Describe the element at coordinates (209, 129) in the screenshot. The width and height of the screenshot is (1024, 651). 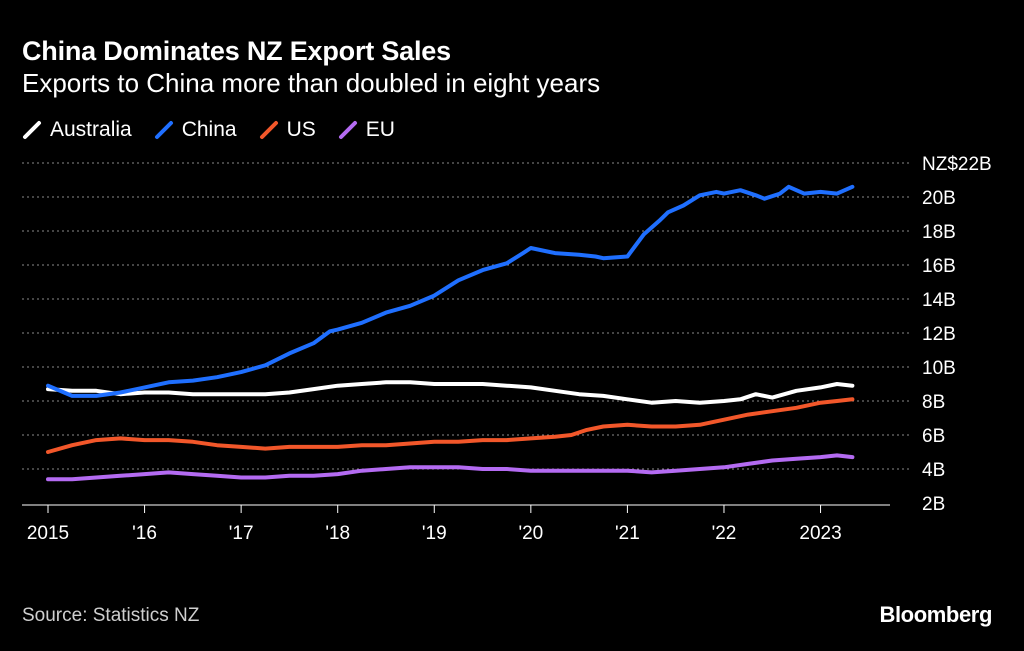
I see `legend-label: China` at that location.